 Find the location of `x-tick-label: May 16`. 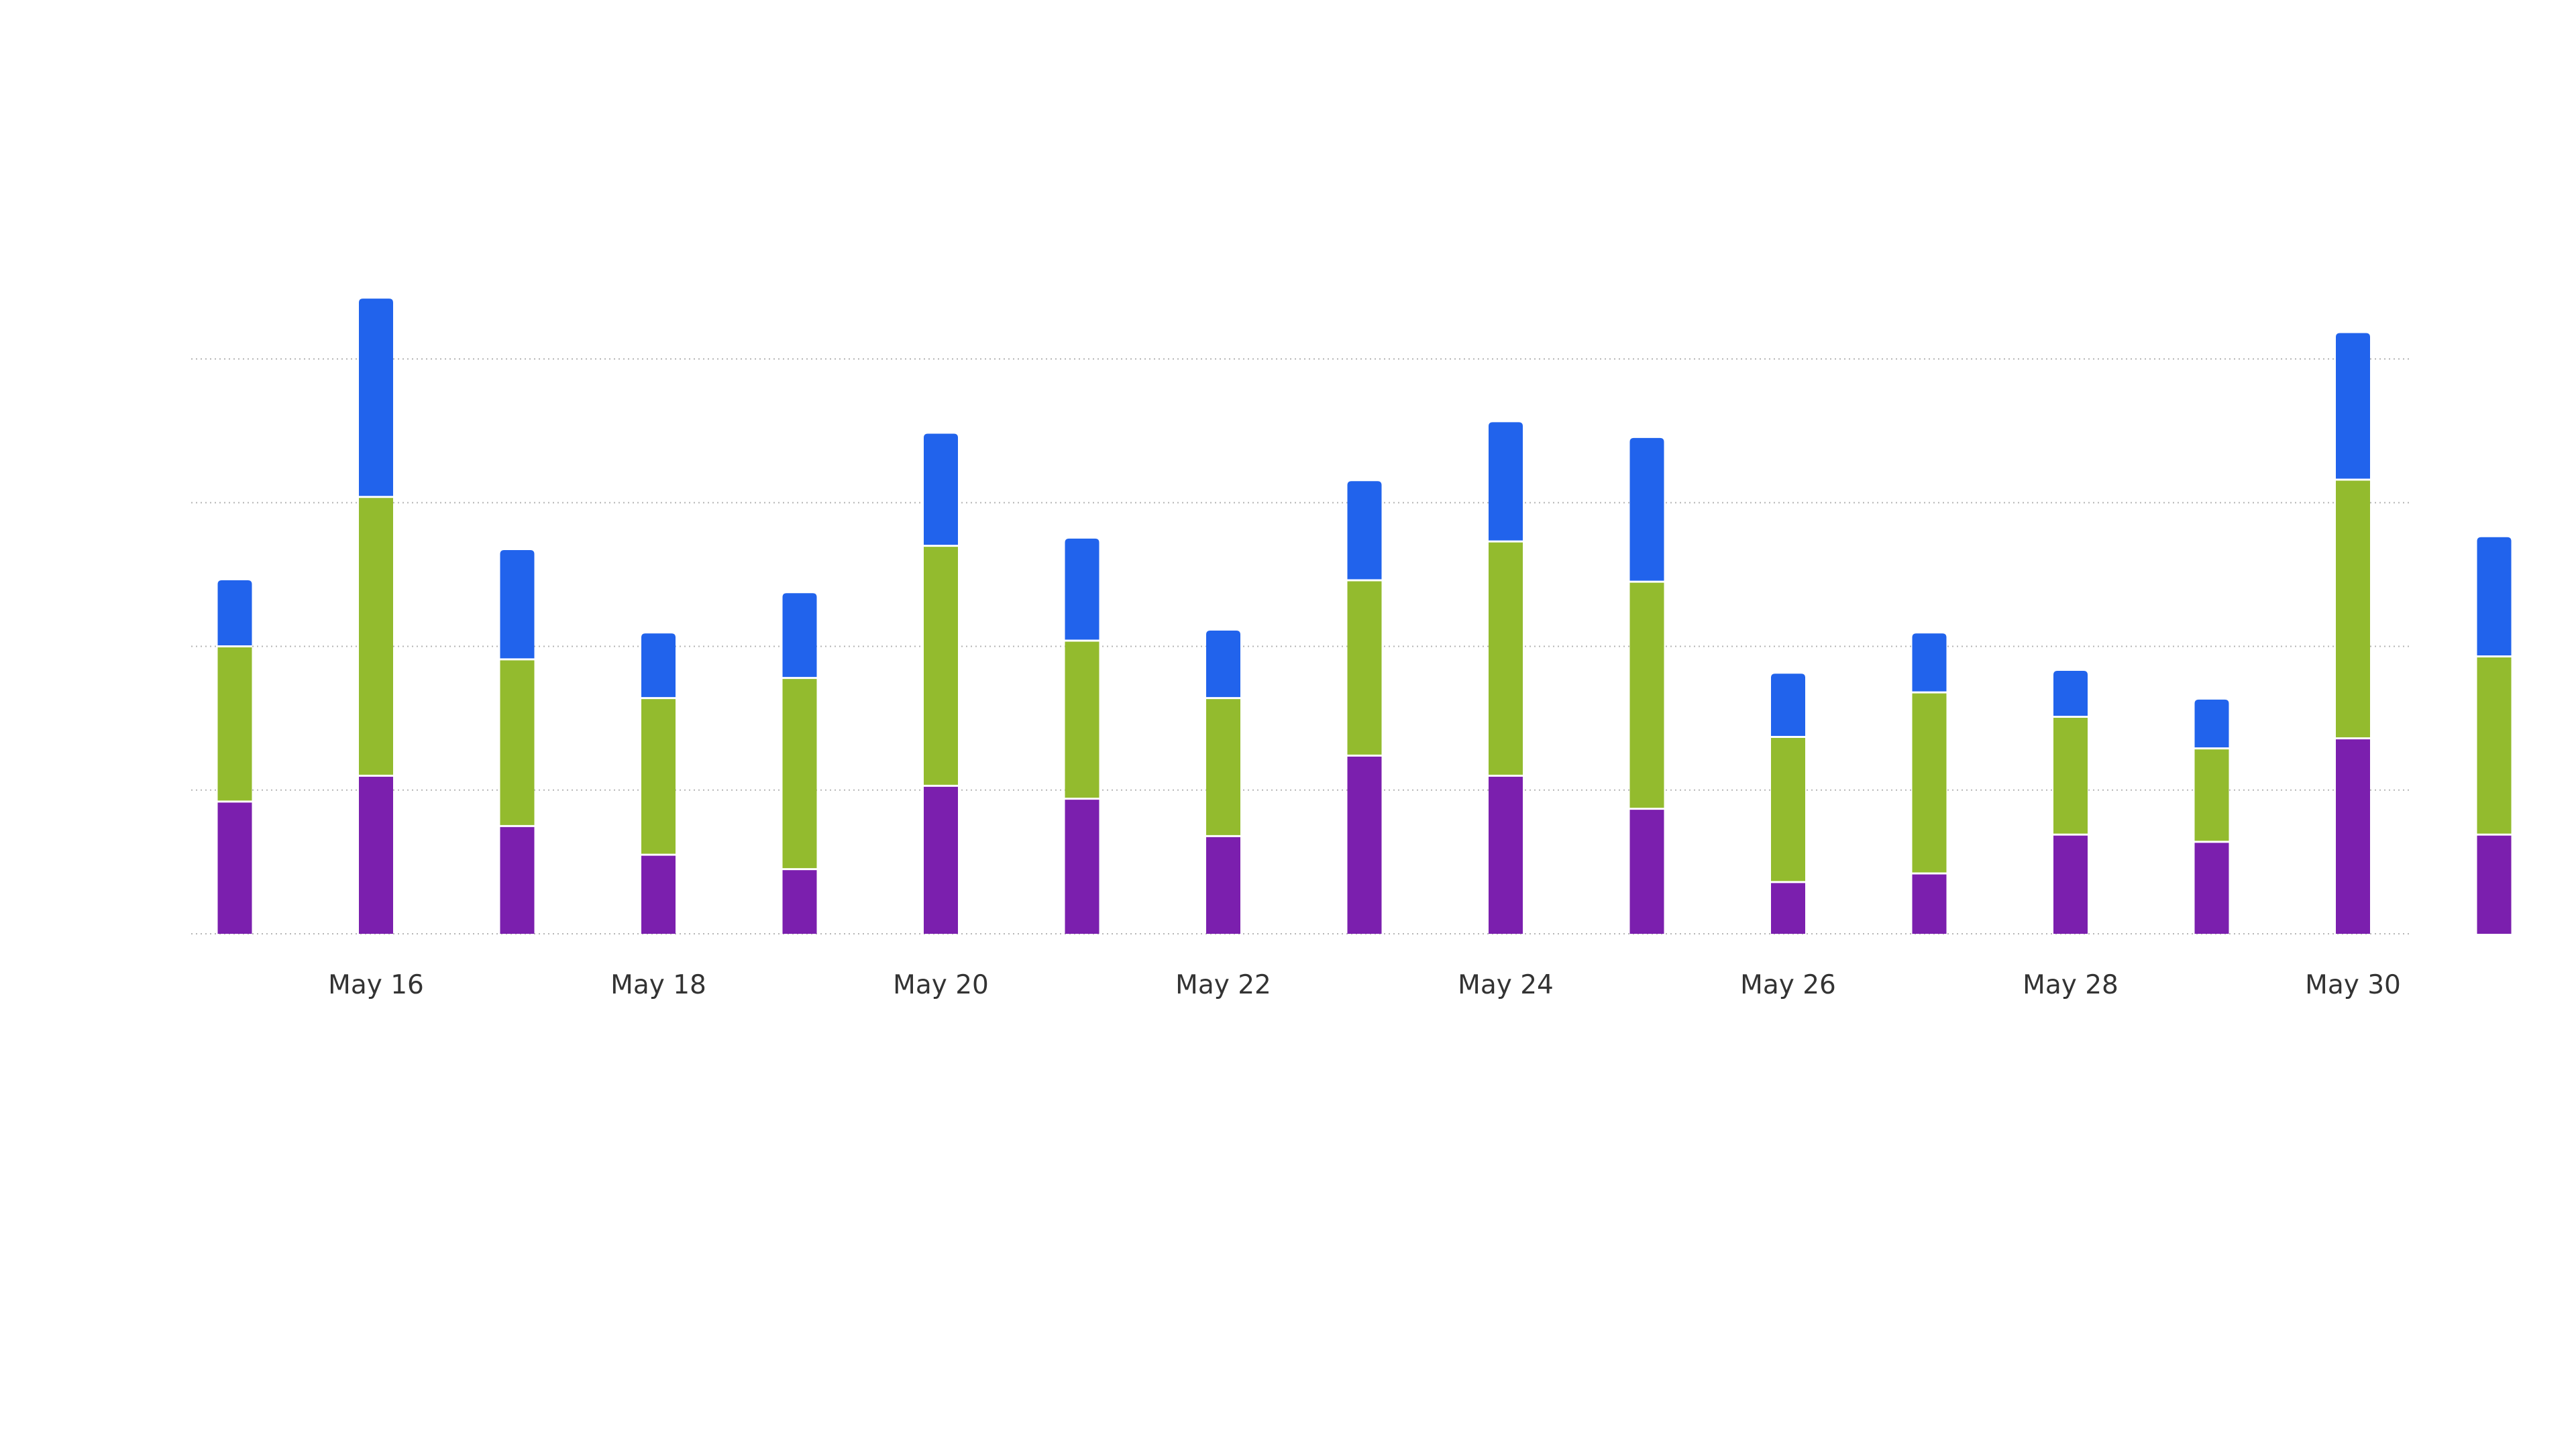

x-tick-label: May 16 is located at coordinates (376, 985).